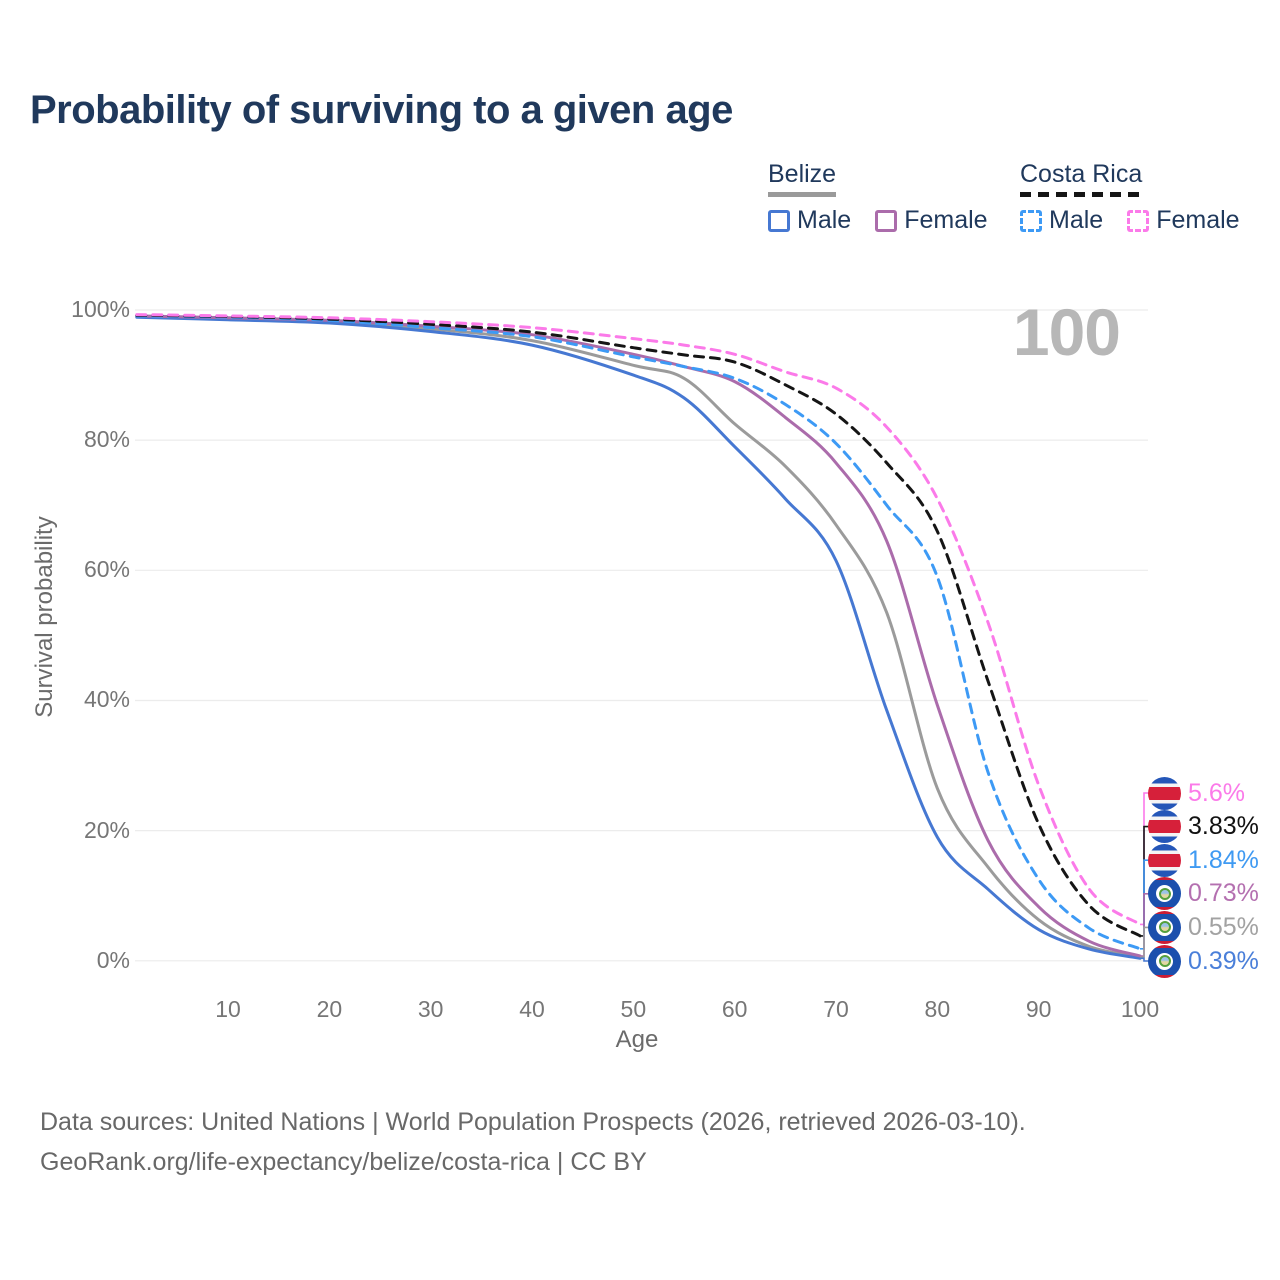 This screenshot has width=1280, height=1280. What do you see at coordinates (1223, 893) in the screenshot?
I see `survival-value-label: 0.73%` at bounding box center [1223, 893].